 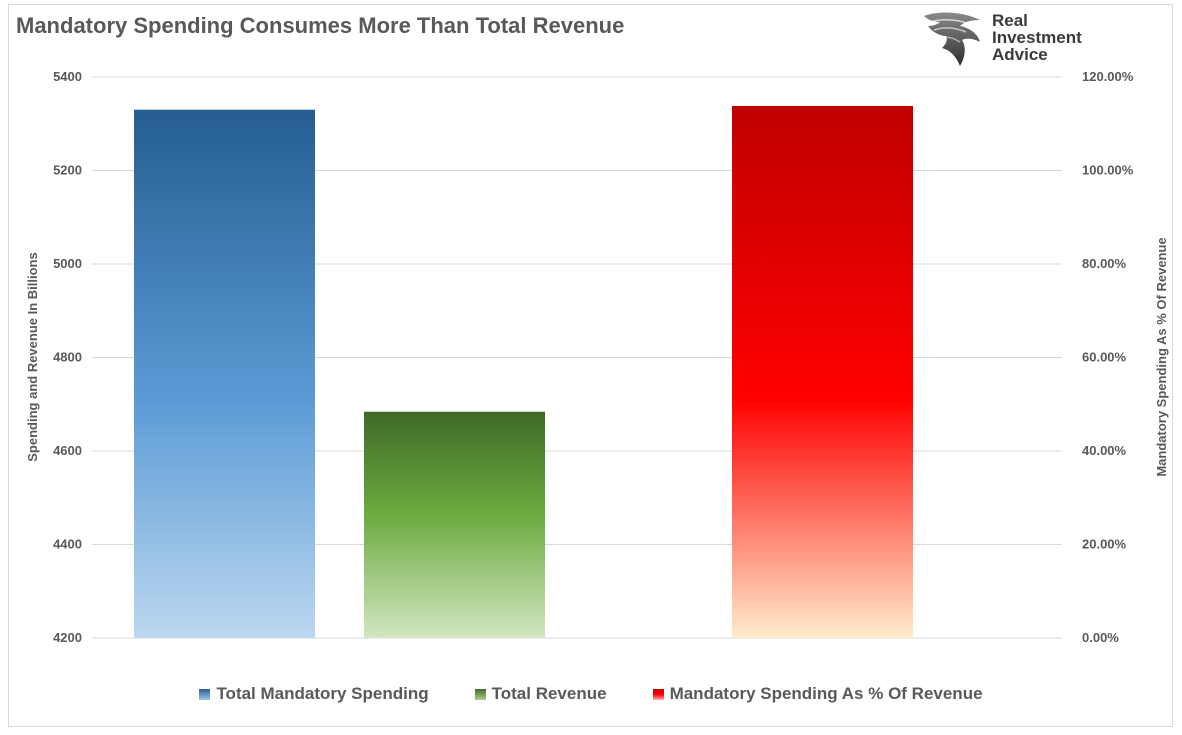 I want to click on legend-label-spending: Total Mandatory Spending, so click(x=322, y=693).